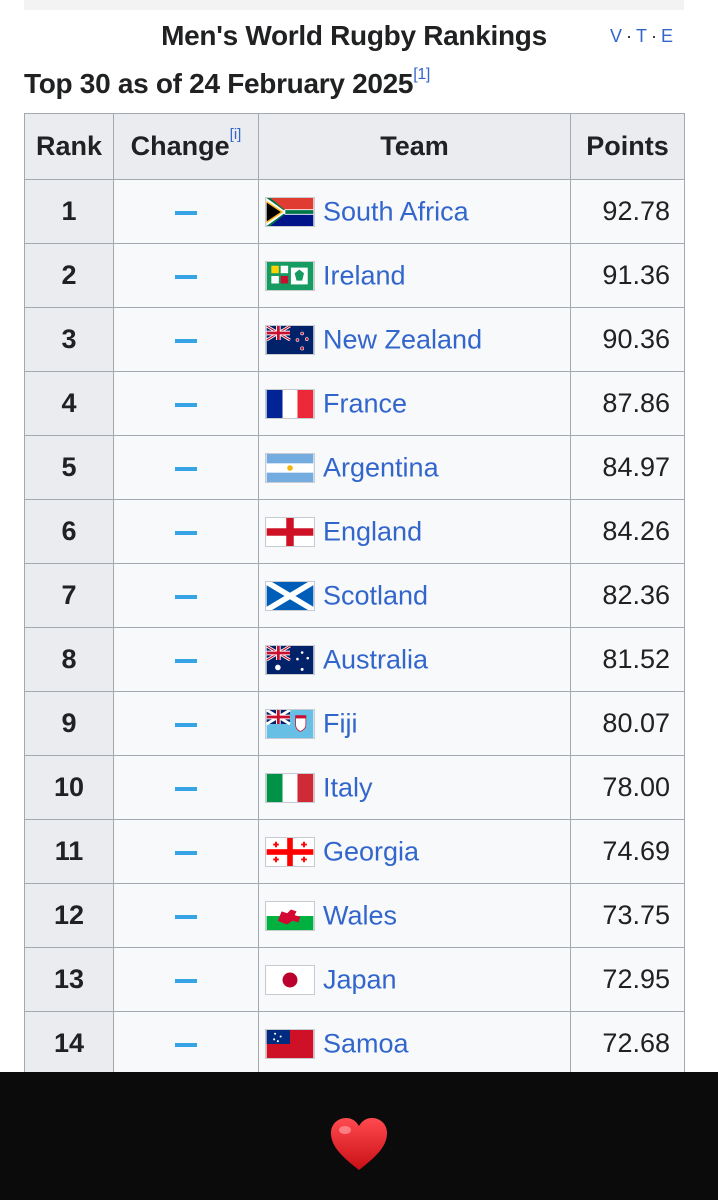 Image resolution: width=718 pixels, height=1200 pixels. I want to click on header-points: Points, so click(627, 146).